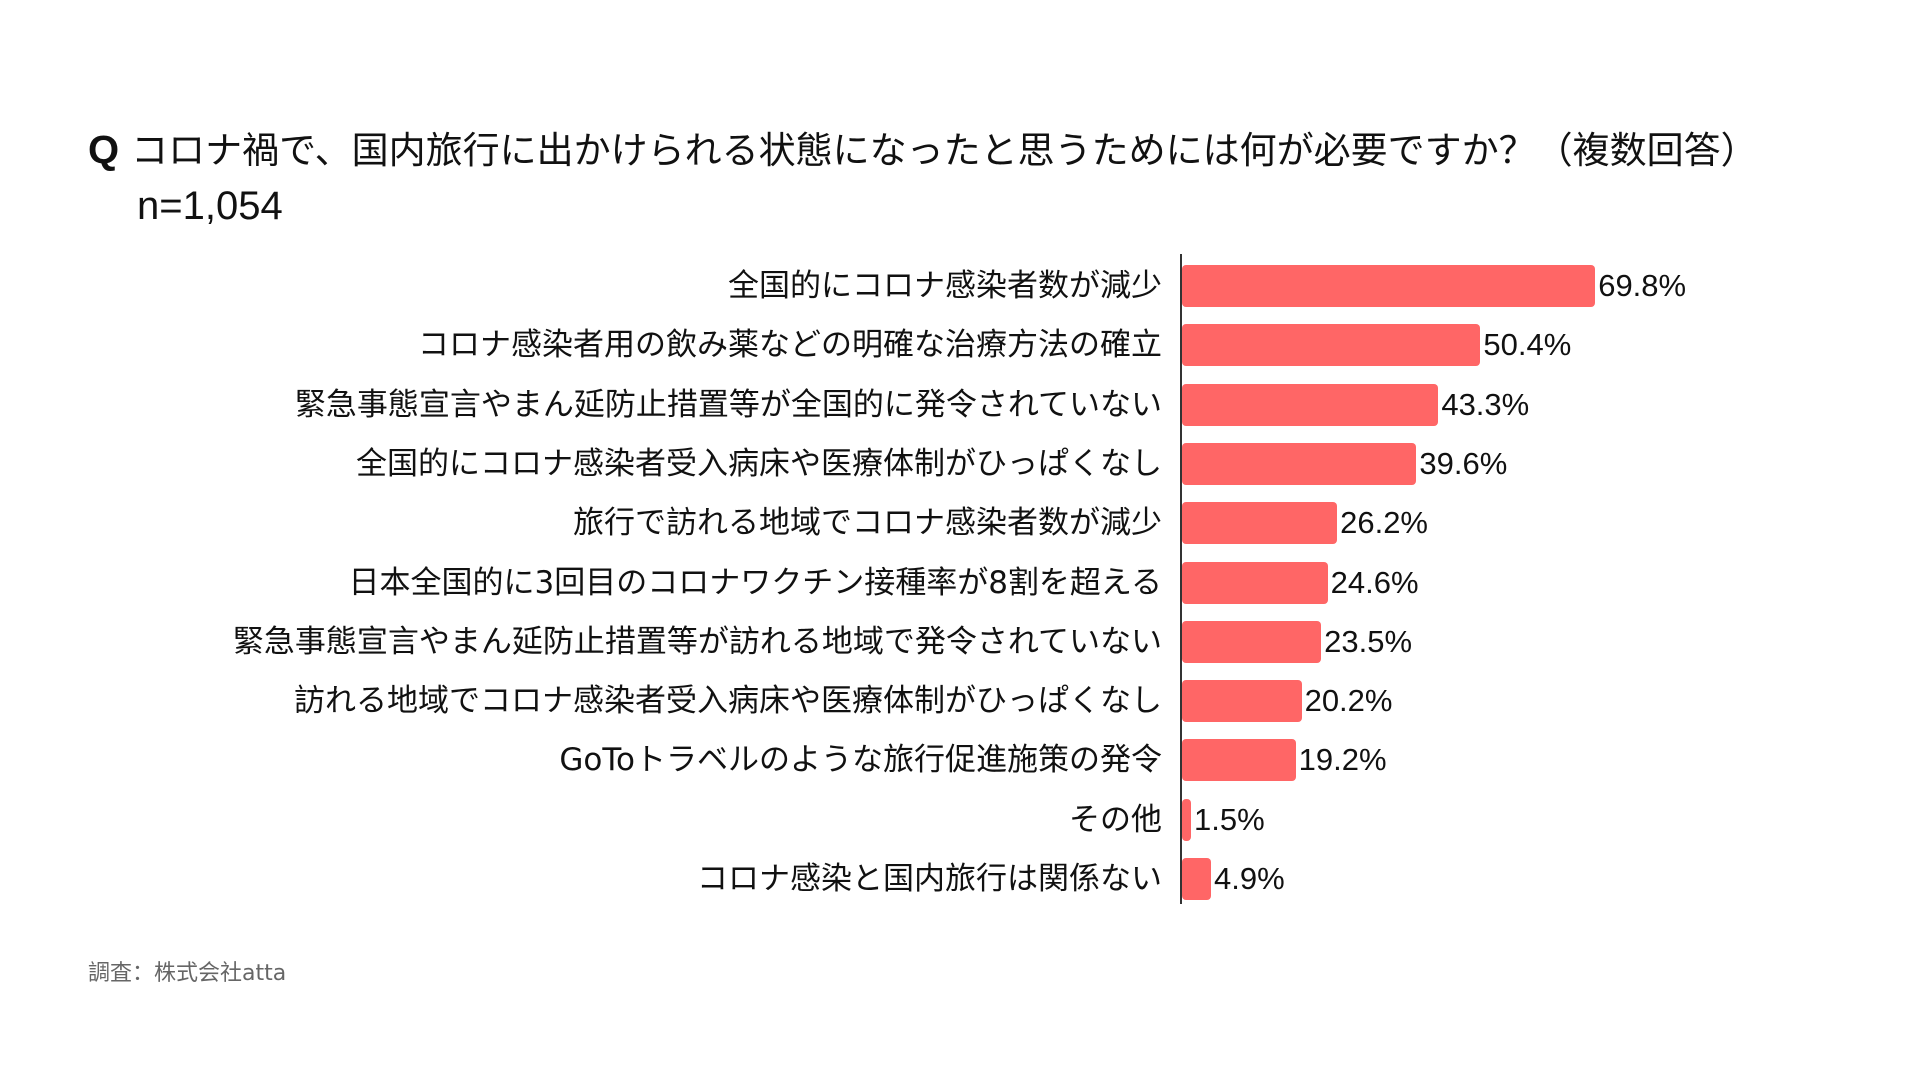 This screenshot has width=1920, height=1080. I want to click on sample-size: n=1,054, so click(210, 206).